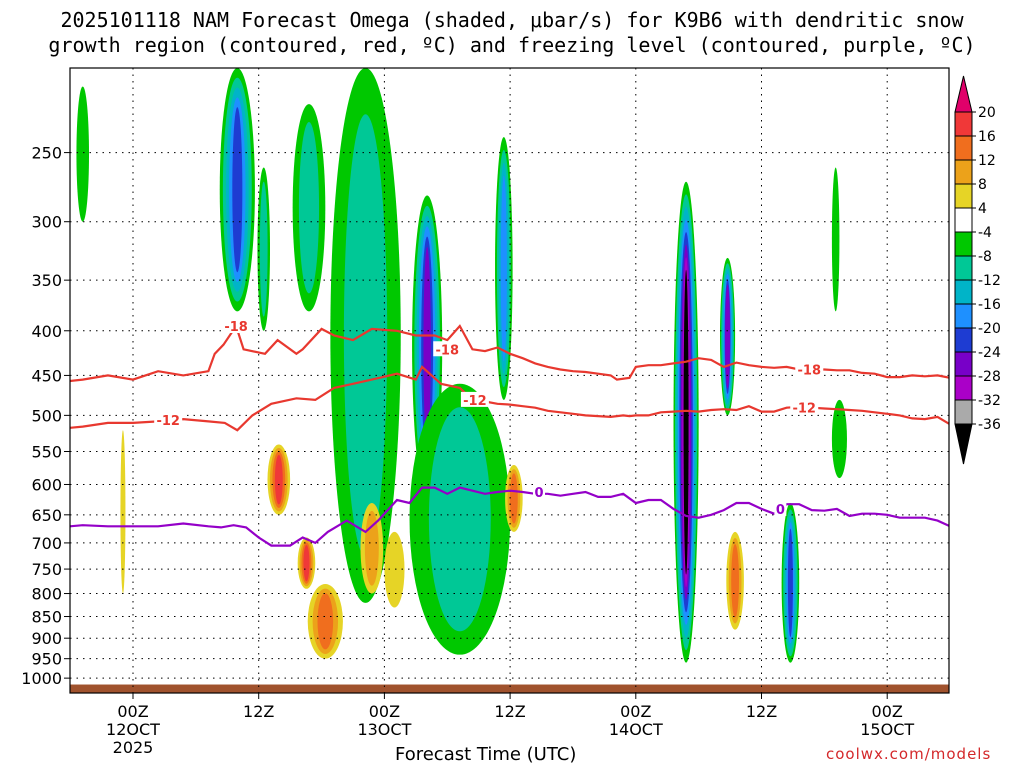  What do you see at coordinates (168, 421) in the screenshot?
I see `contour-label-minus12-a: -12` at bounding box center [168, 421].